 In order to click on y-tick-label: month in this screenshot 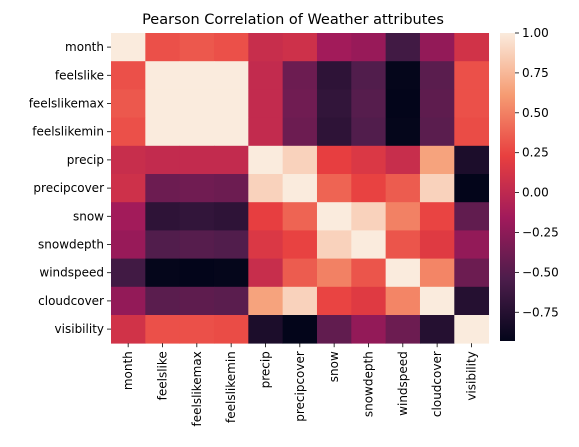, I will do `click(84, 47)`.